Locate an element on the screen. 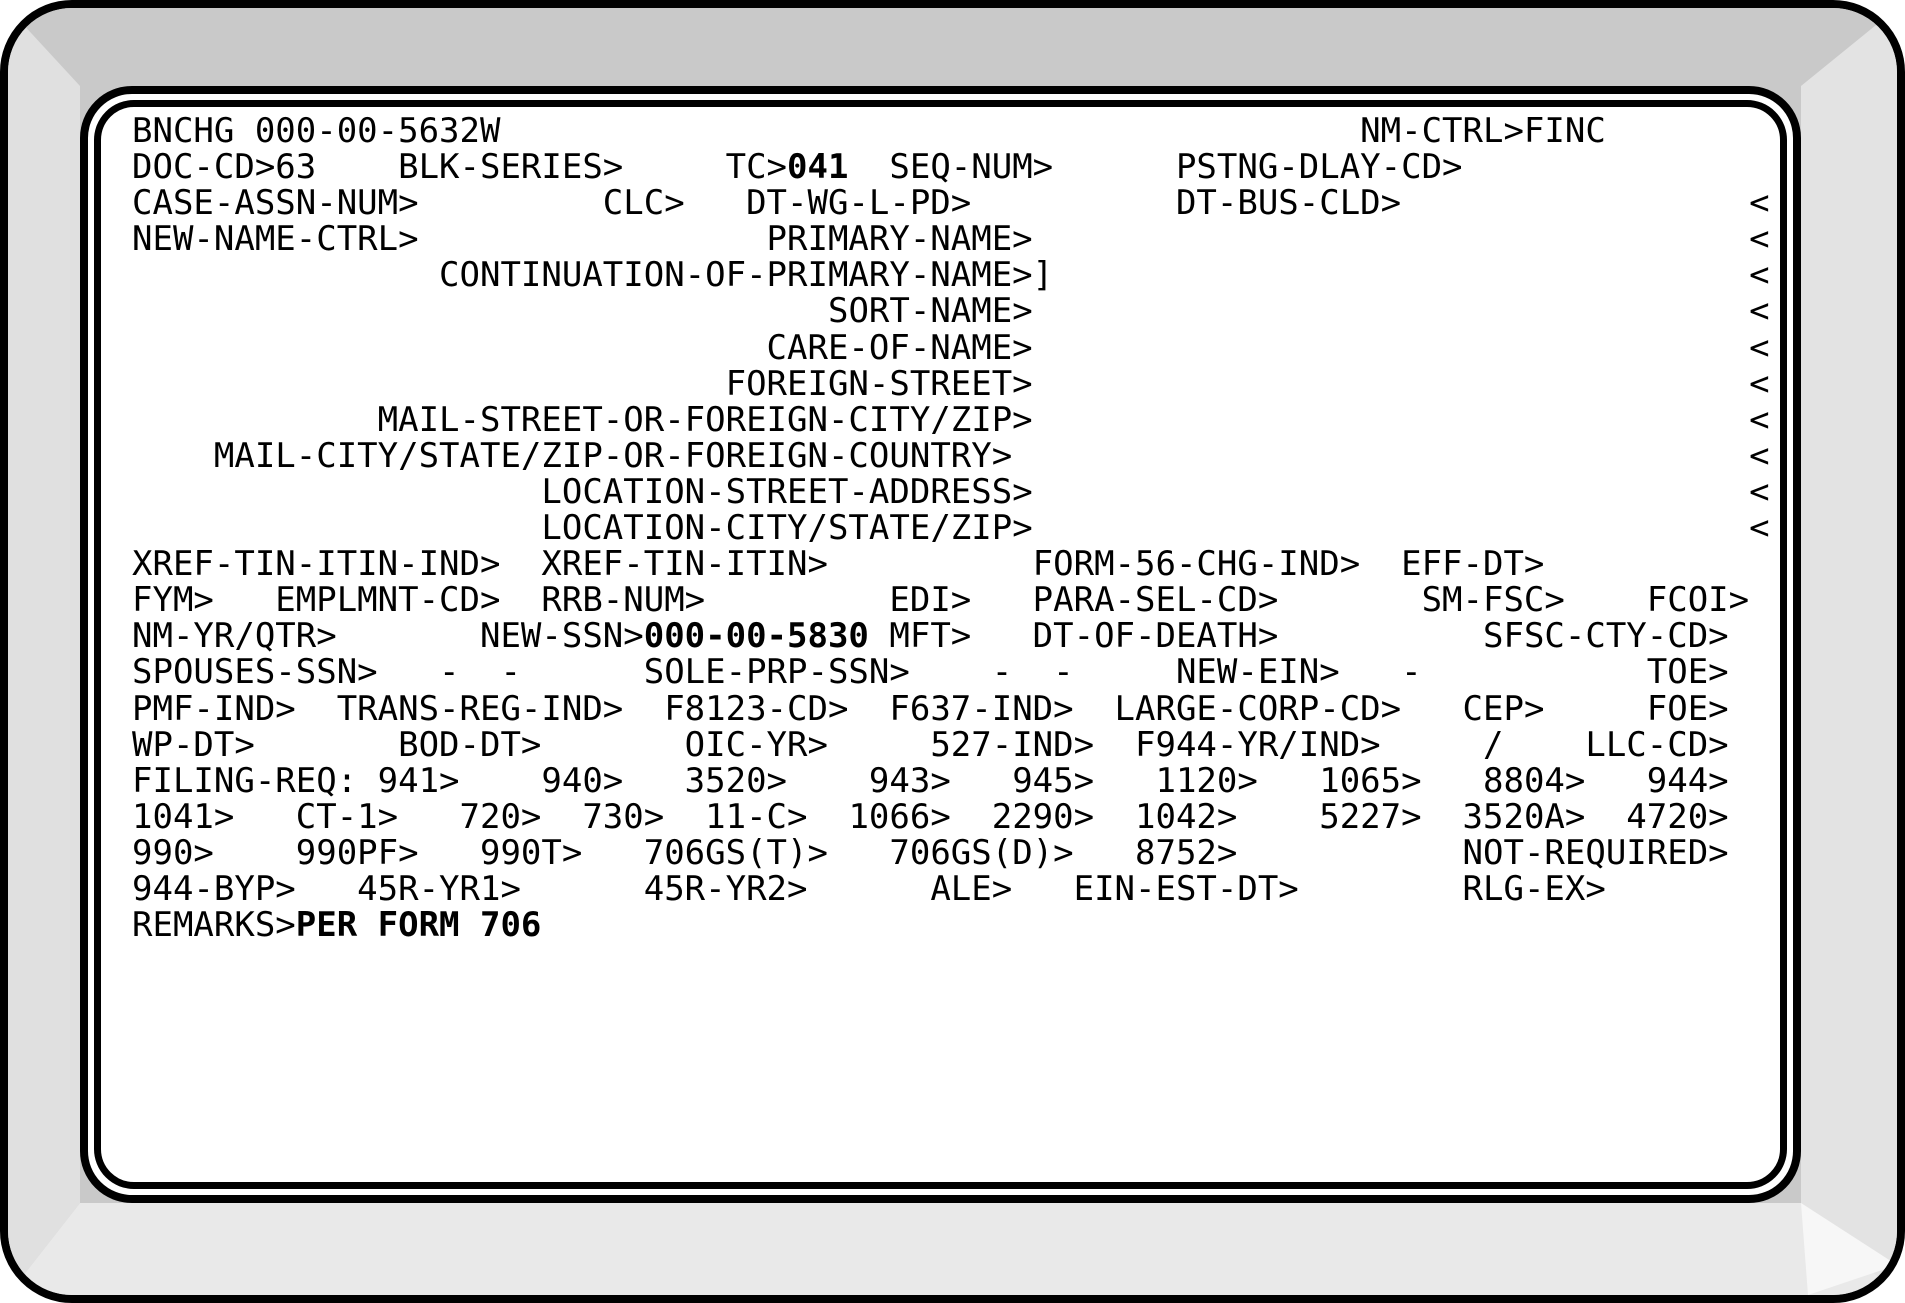 This screenshot has width=1905, height=1303. terminal-field-label: MFT> is located at coordinates (930, 636).